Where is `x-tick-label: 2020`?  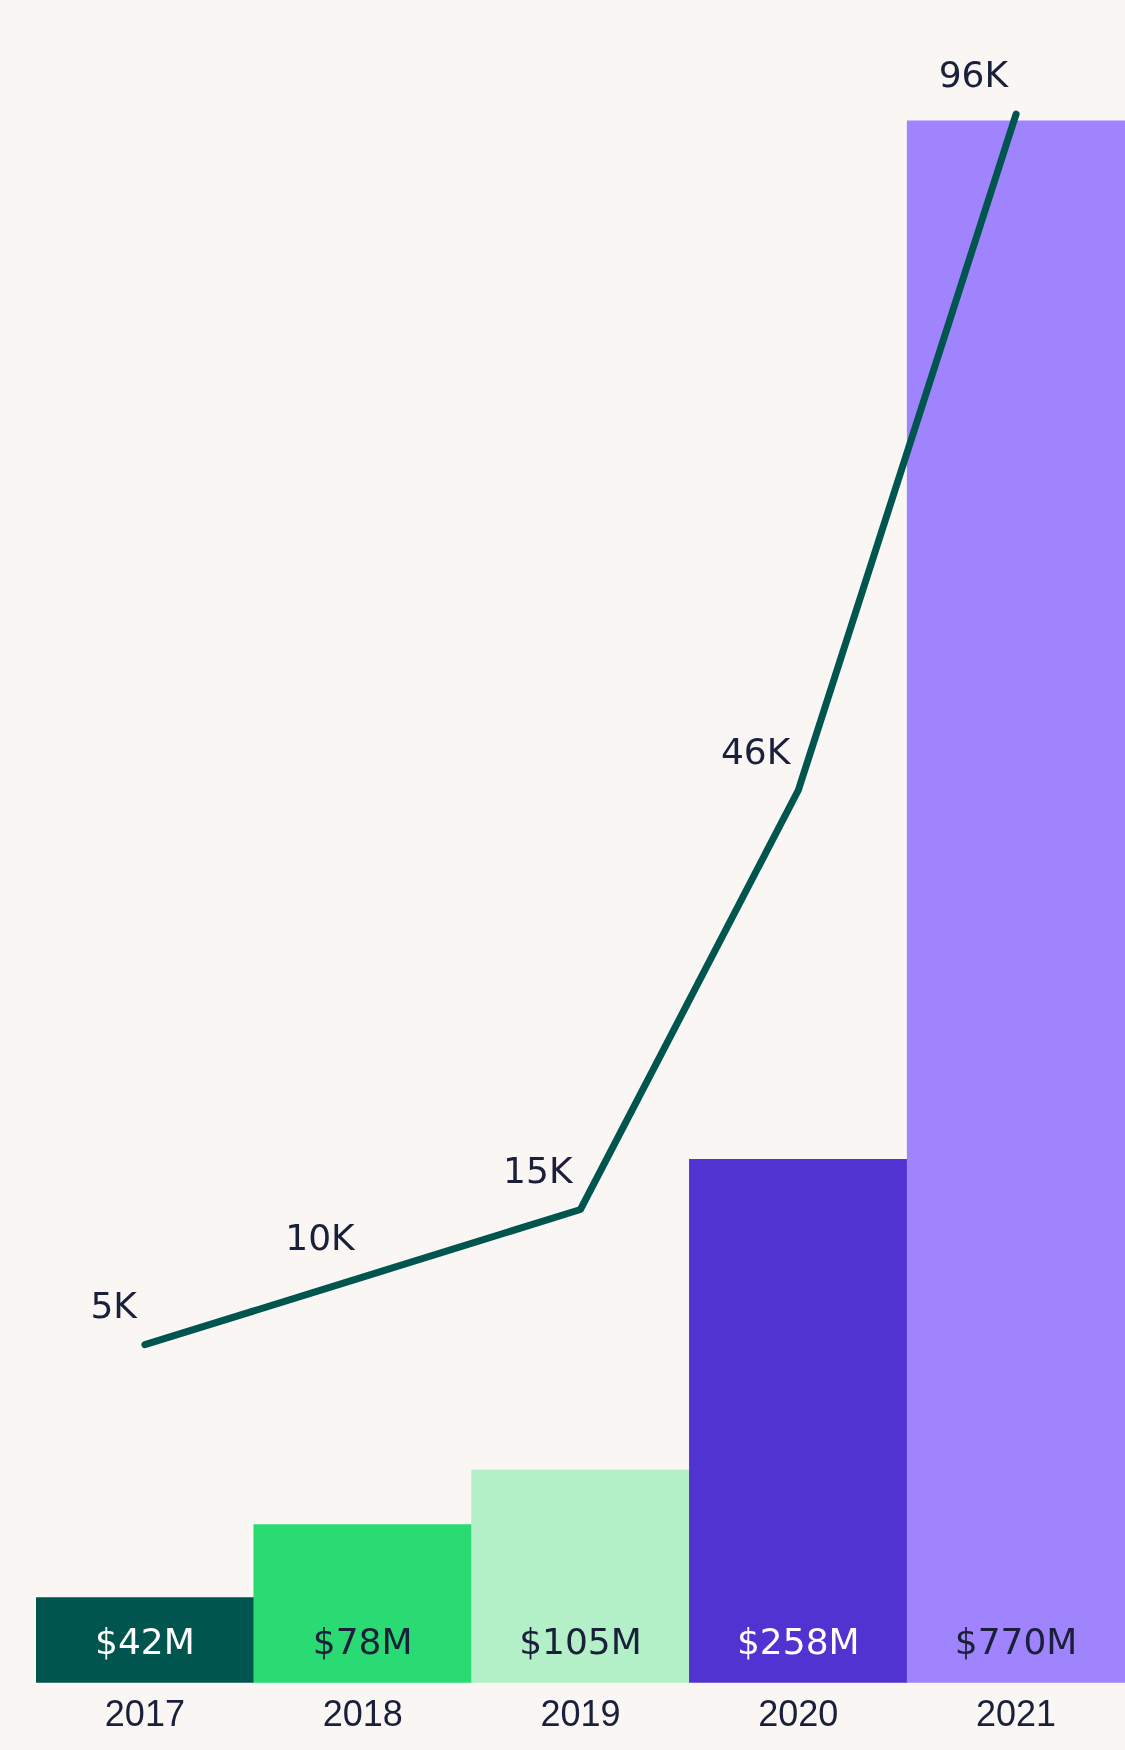
x-tick-label: 2020 is located at coordinates (798, 1714).